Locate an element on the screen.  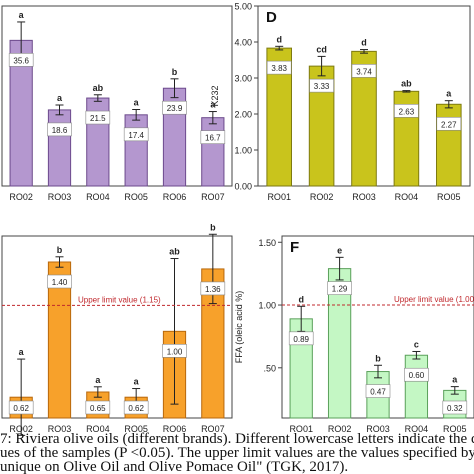
value-label: 1.00 is located at coordinates (175, 351).